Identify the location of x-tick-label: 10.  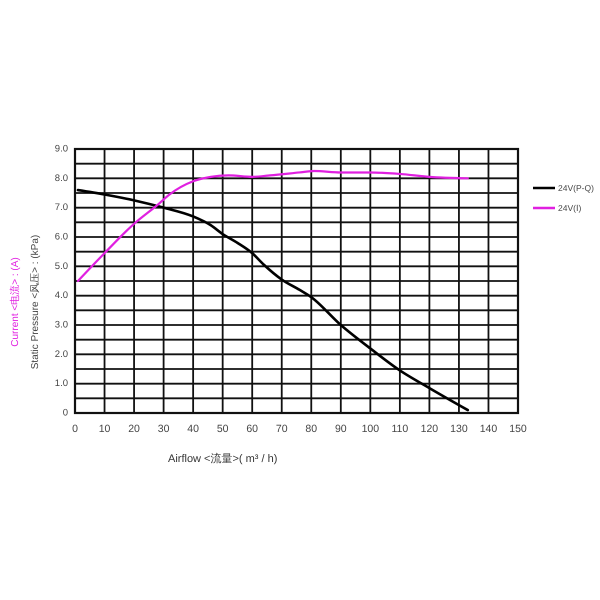
(104, 429).